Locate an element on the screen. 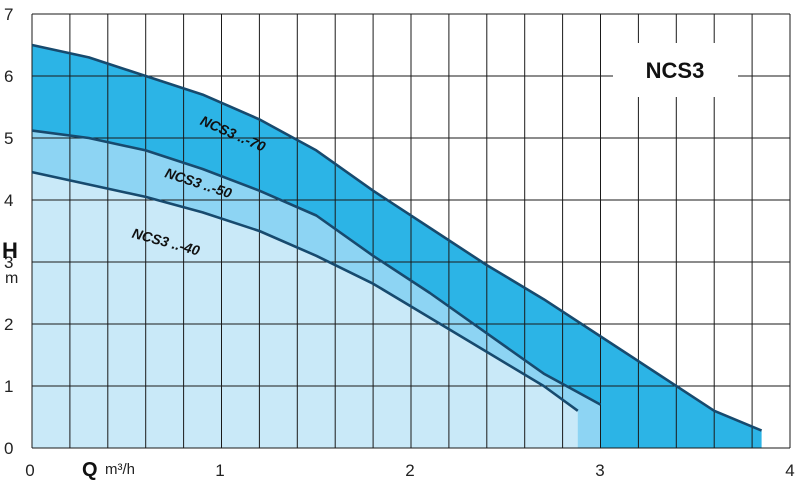 The height and width of the screenshot is (487, 800). x-tick-label: 2 is located at coordinates (409, 470).